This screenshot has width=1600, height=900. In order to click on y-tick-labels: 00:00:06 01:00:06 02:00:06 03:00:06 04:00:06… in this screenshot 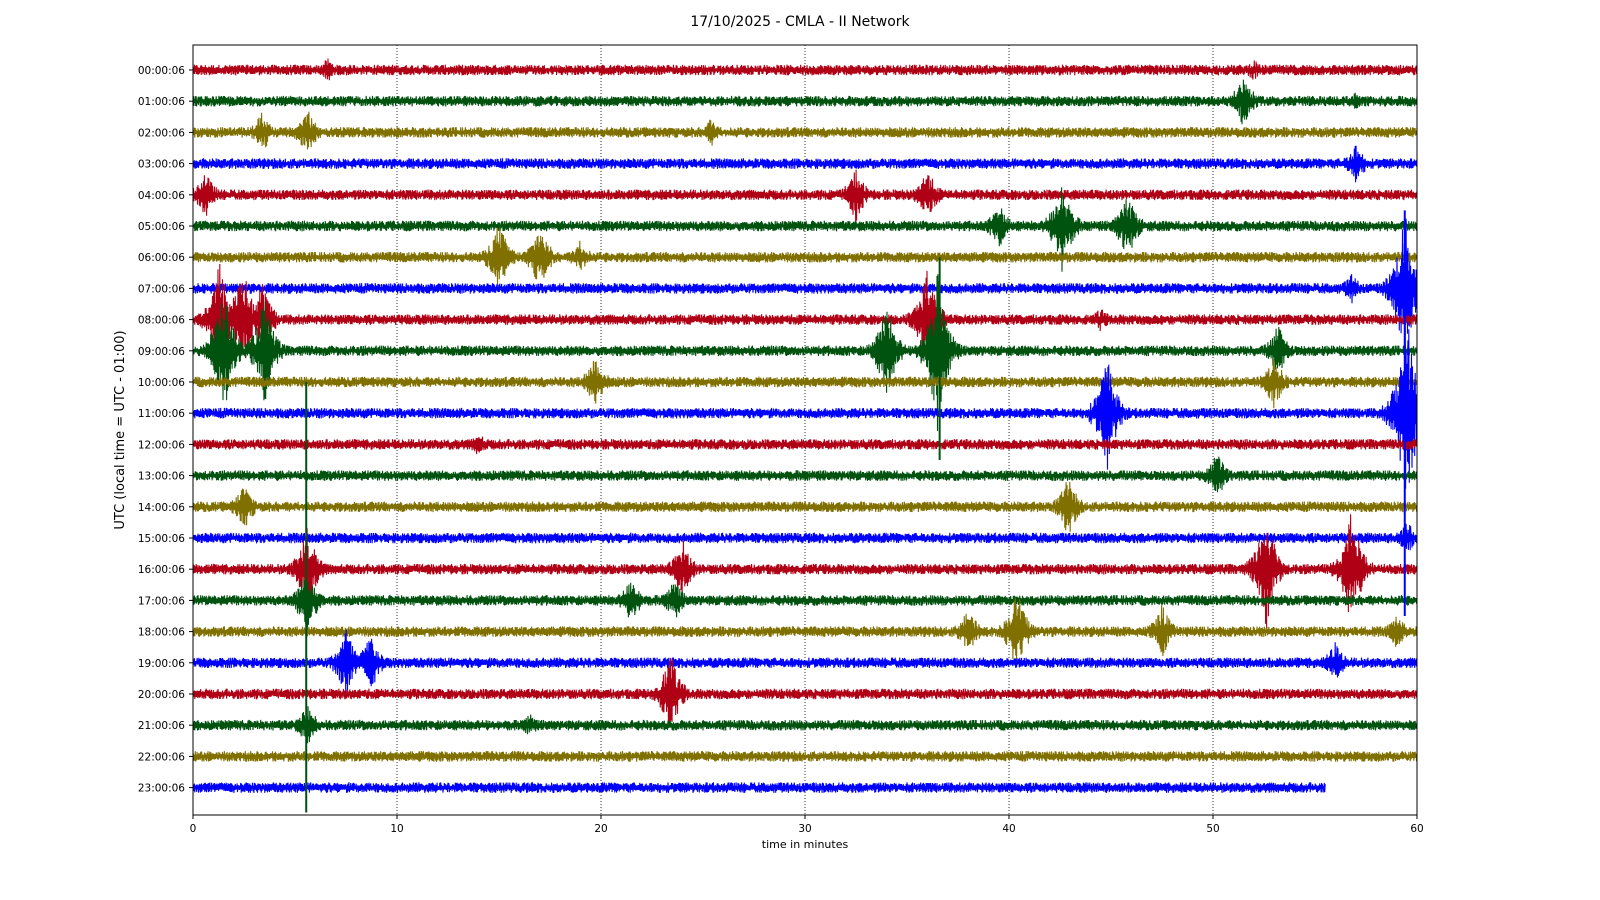, I will do `click(165, 430)`.